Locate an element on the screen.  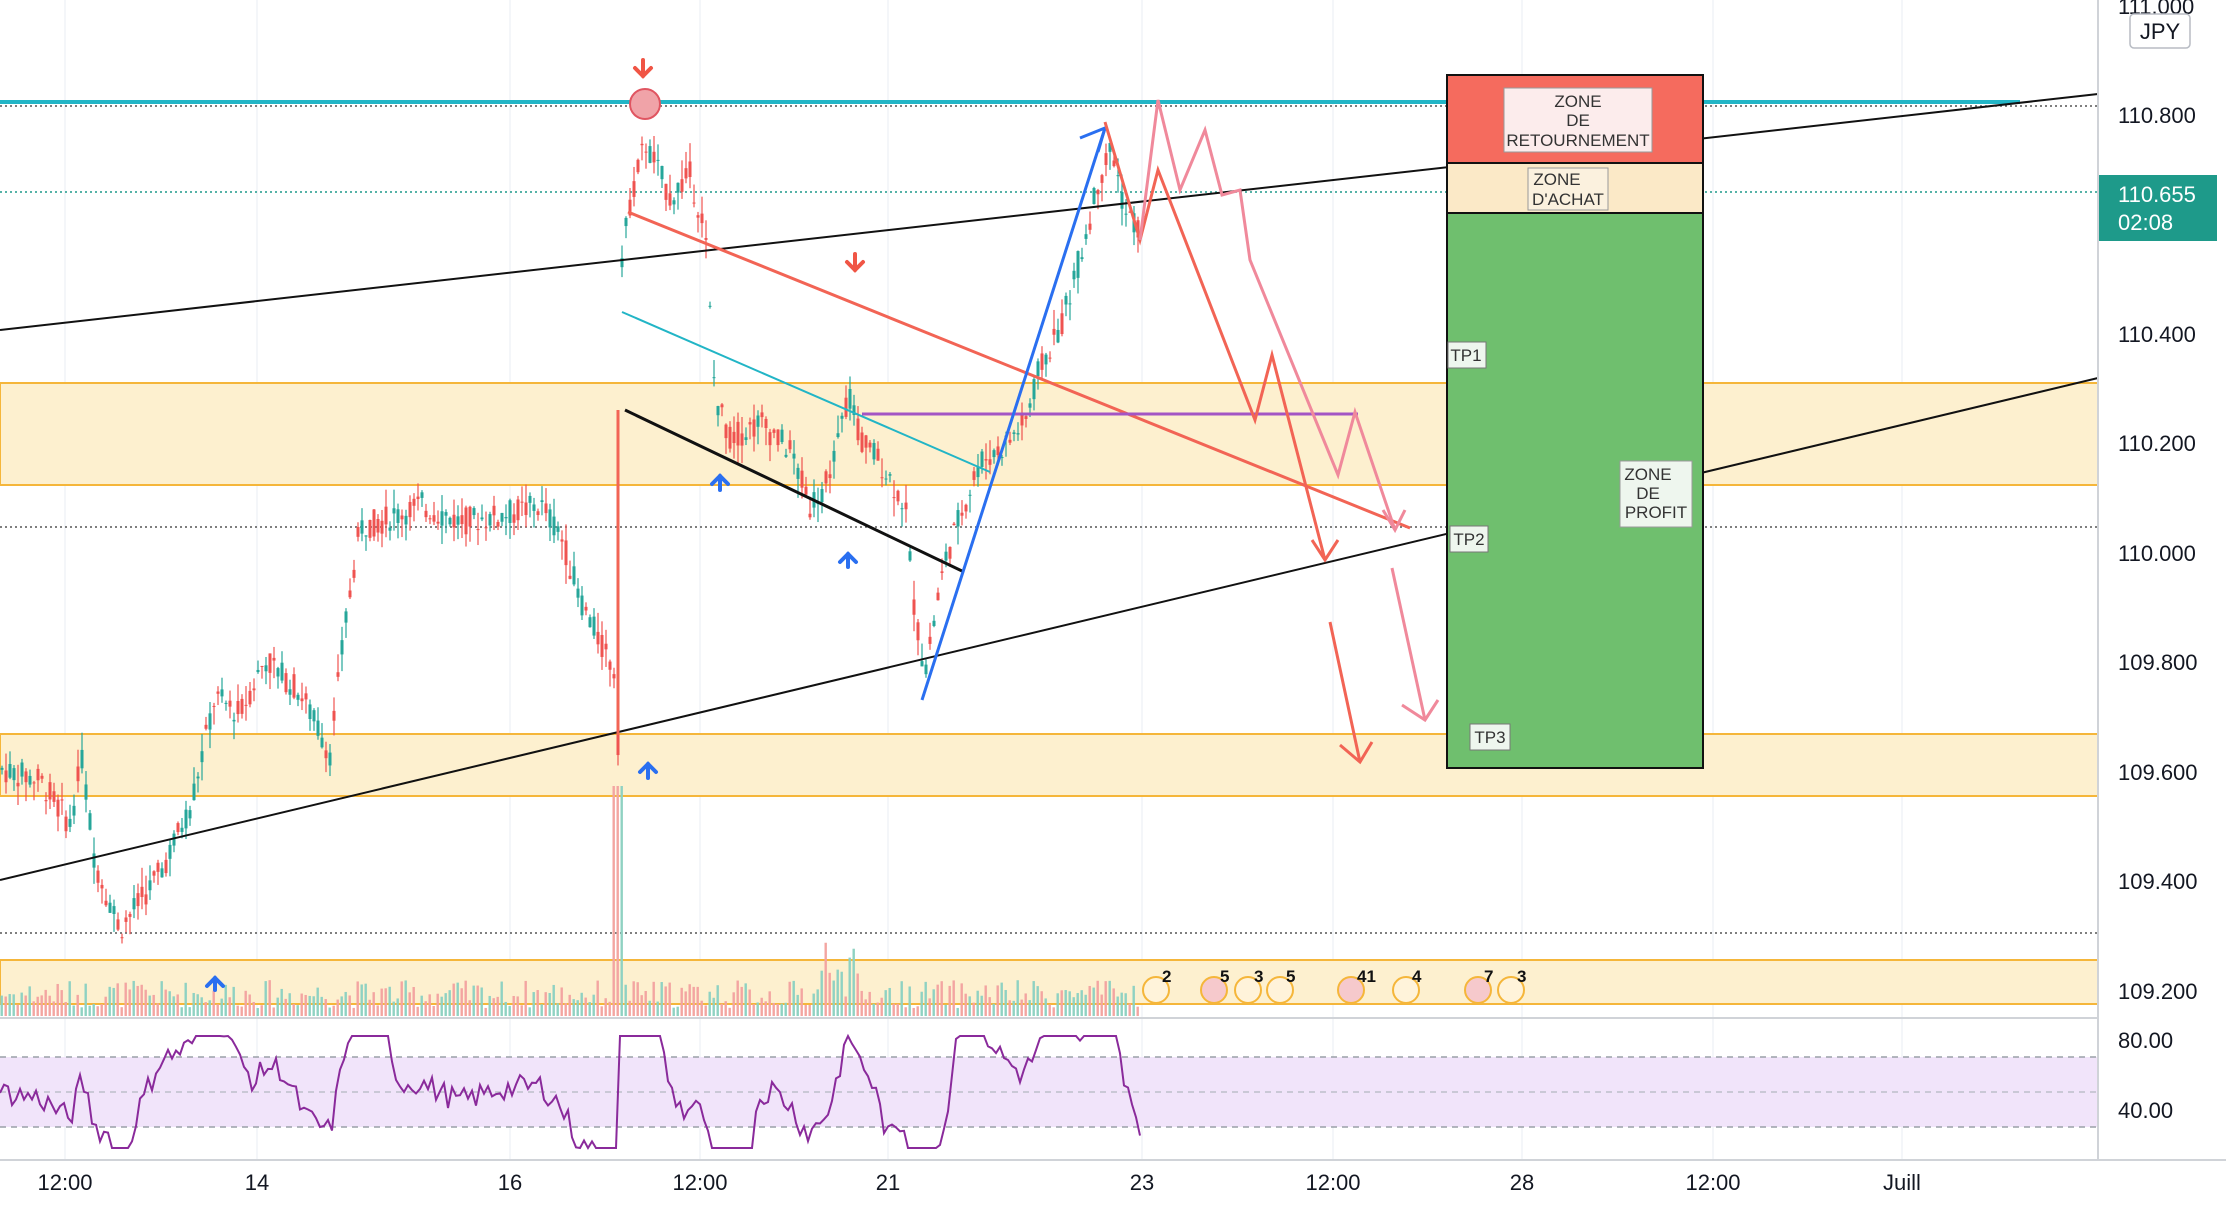
red-projection-path is located at coordinates (1215, 341).